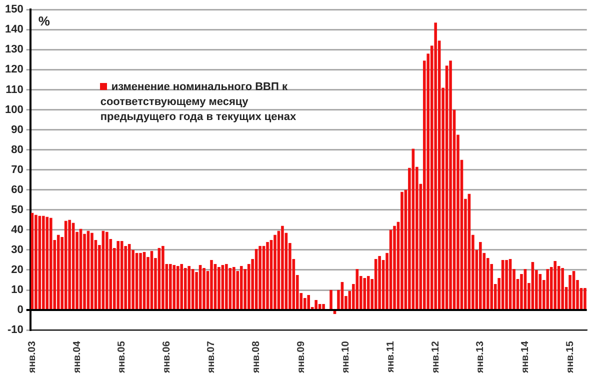 This screenshot has width=600, height=378. What do you see at coordinates (346, 357) in the screenshot?
I see `x-tick-label: янв.10` at bounding box center [346, 357].